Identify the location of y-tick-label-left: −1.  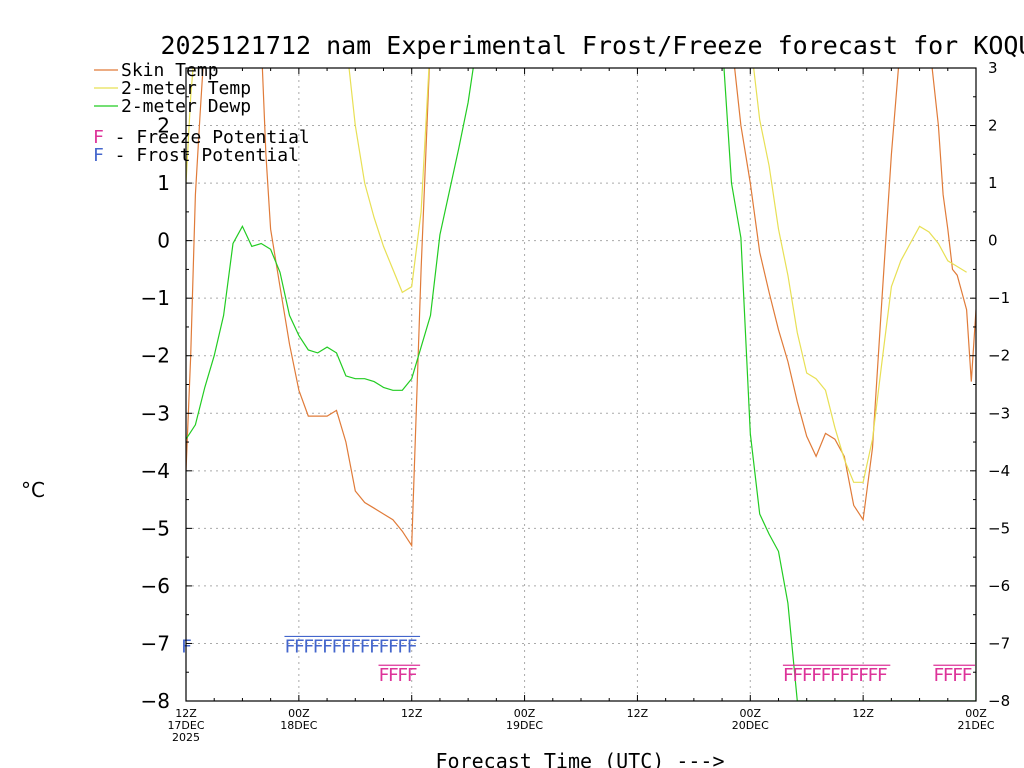
(155, 298).